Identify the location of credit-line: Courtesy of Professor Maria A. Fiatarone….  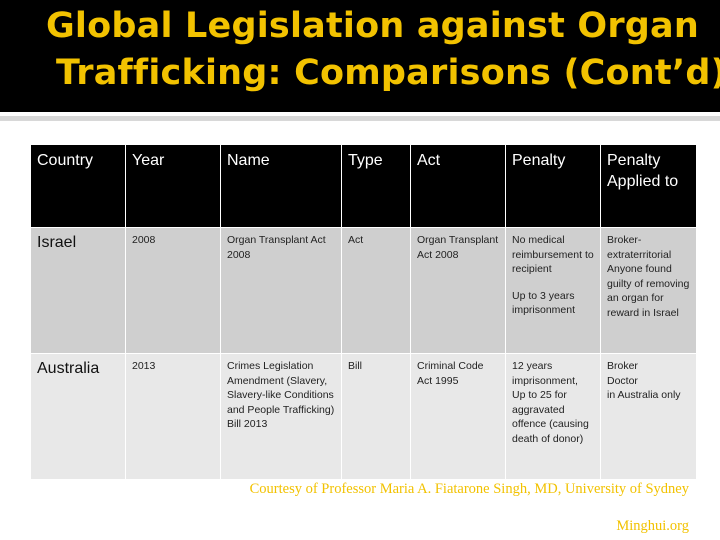
(469, 489).